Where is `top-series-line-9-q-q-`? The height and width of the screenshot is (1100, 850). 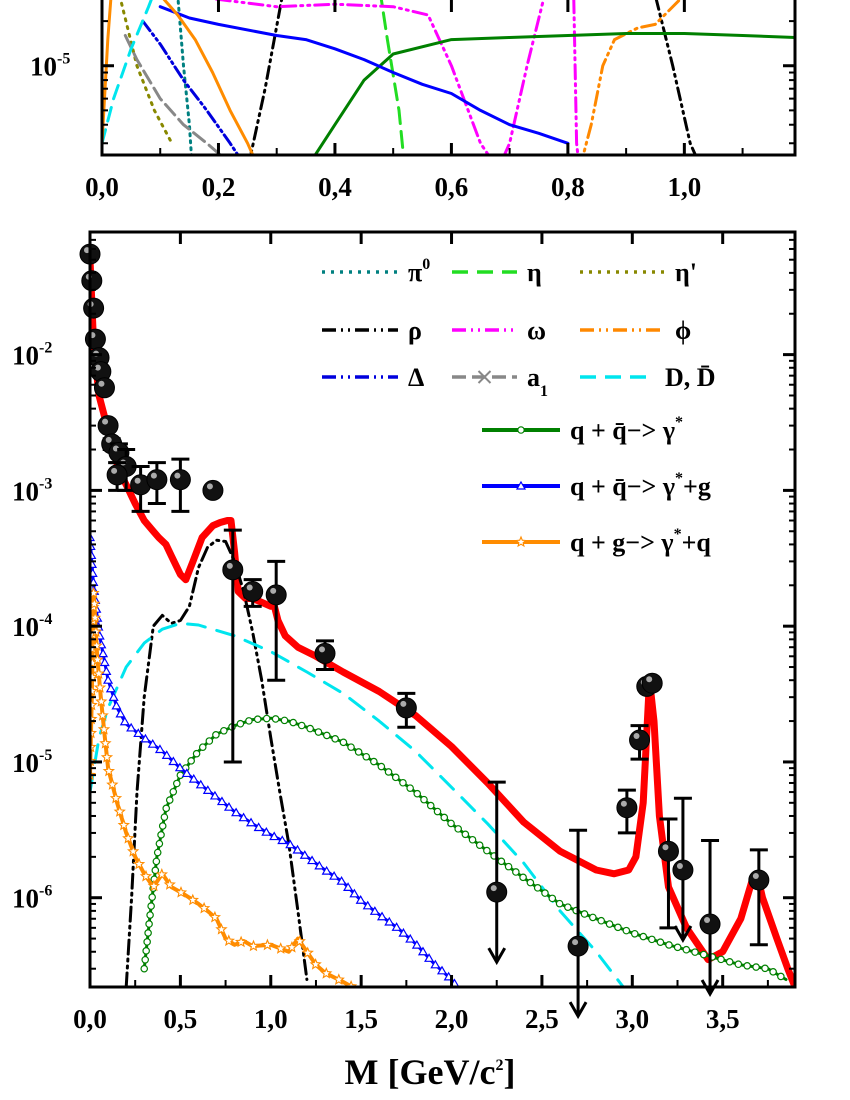
top-series-line-9-q-q- is located at coordinates (554, 93).